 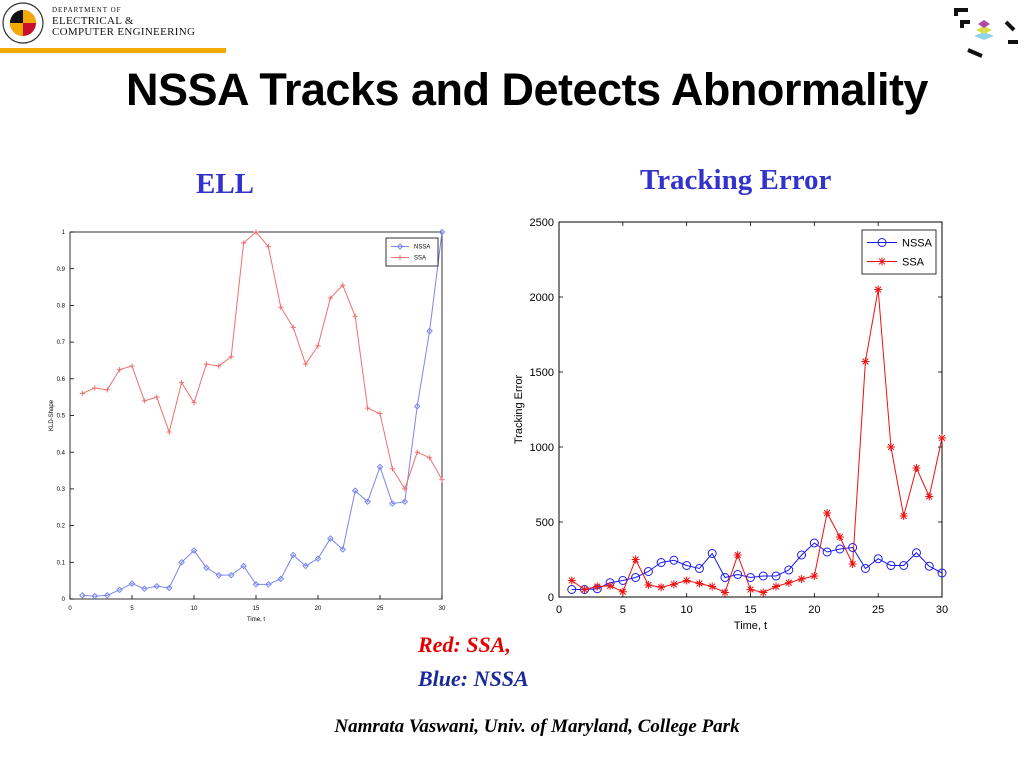 What do you see at coordinates (878, 610) in the screenshot?
I see `x-tick-label: 25` at bounding box center [878, 610].